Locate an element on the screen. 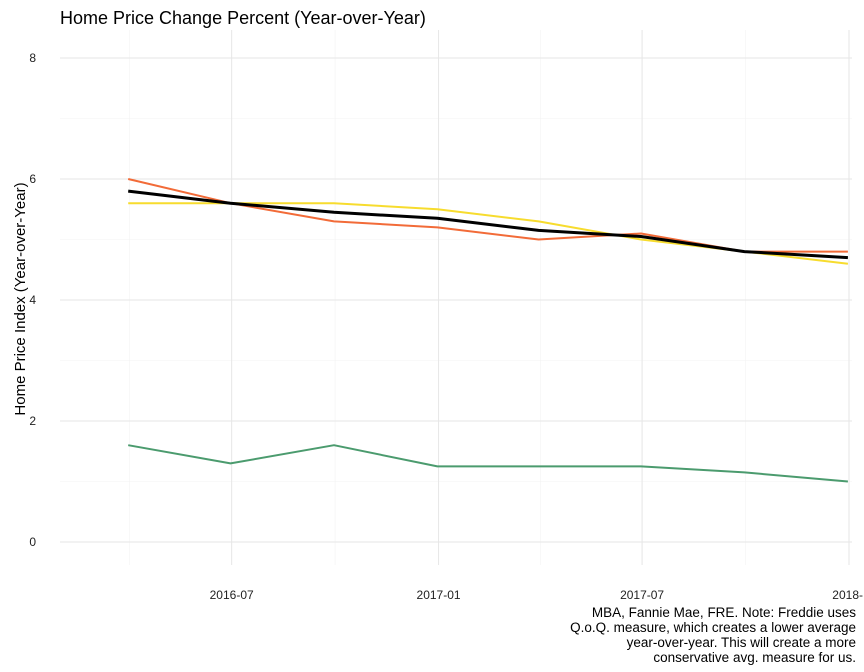 This screenshot has width=864, height=672. y-tick-label: 0 is located at coordinates (32, 542).